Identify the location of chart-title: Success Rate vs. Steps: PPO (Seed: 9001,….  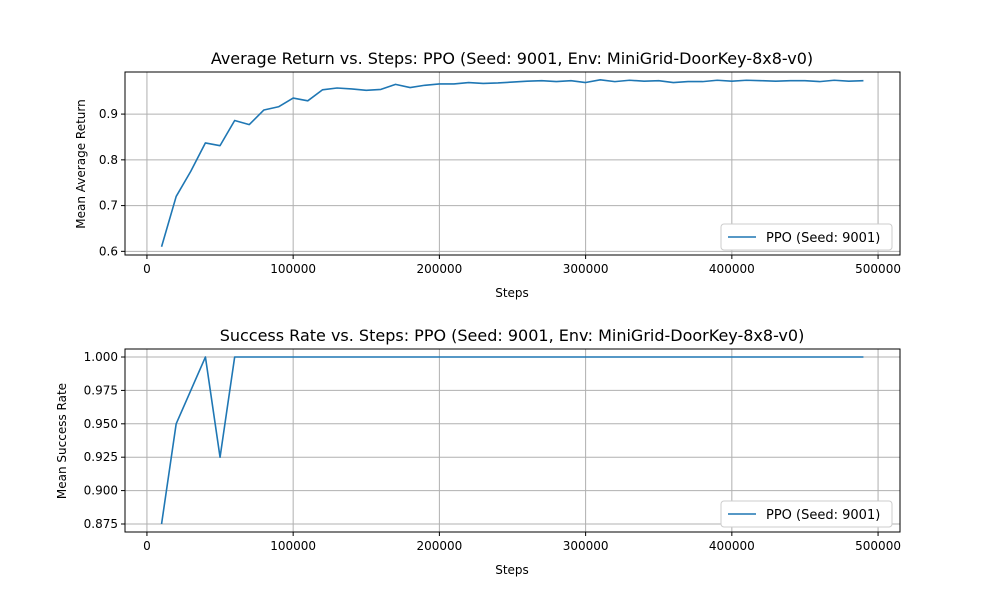
(512, 335).